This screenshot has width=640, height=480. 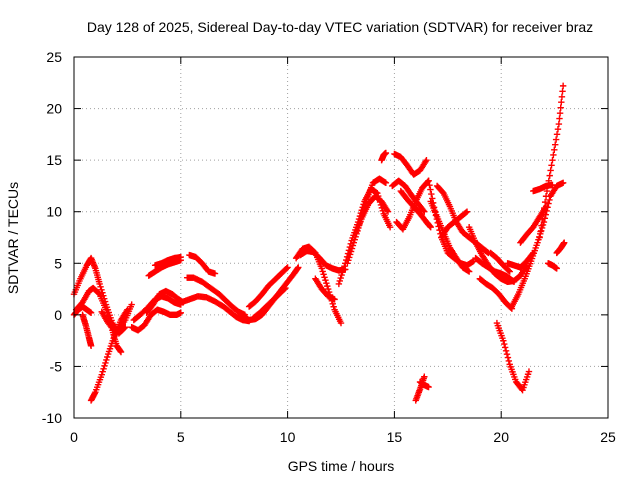 What do you see at coordinates (74, 437) in the screenshot?
I see `x-tick-label: 0` at bounding box center [74, 437].